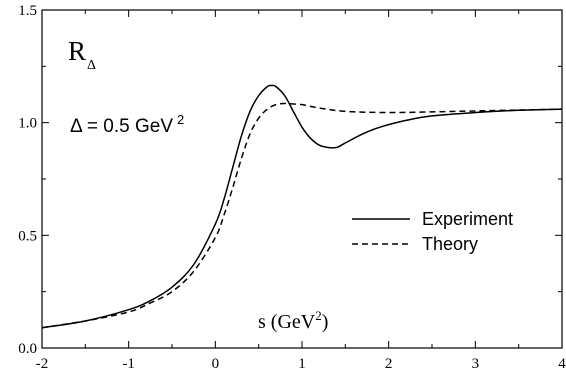  Describe the element at coordinates (121, 126) in the screenshot. I see `delta-label-main: Δ = 0.5 GeV` at that location.